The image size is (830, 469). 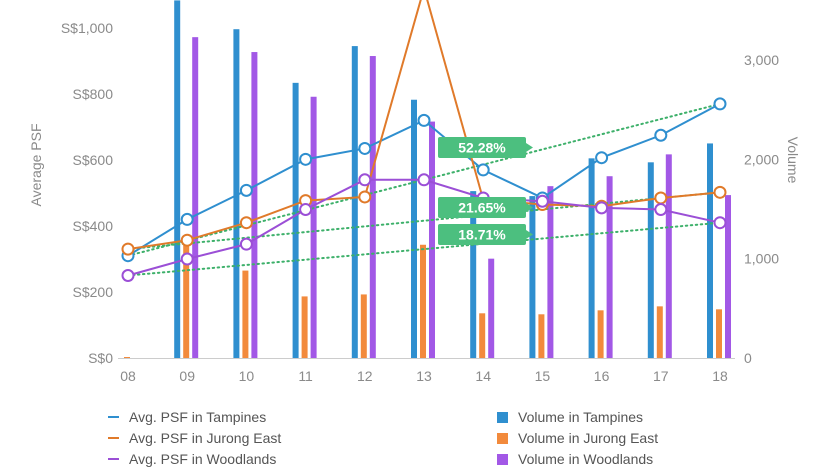 I want to click on legend-label: Volume in Jurong East, so click(x=588, y=438).